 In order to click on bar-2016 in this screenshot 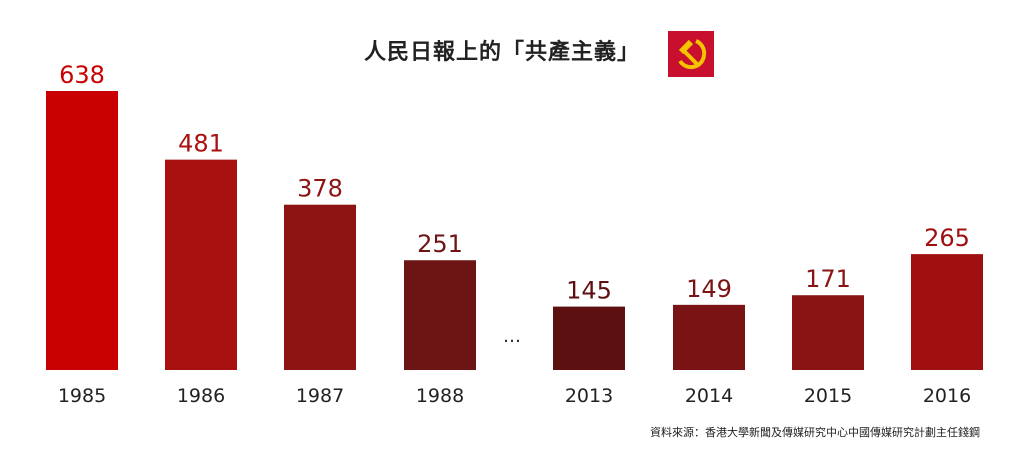, I will do `click(947, 312)`.